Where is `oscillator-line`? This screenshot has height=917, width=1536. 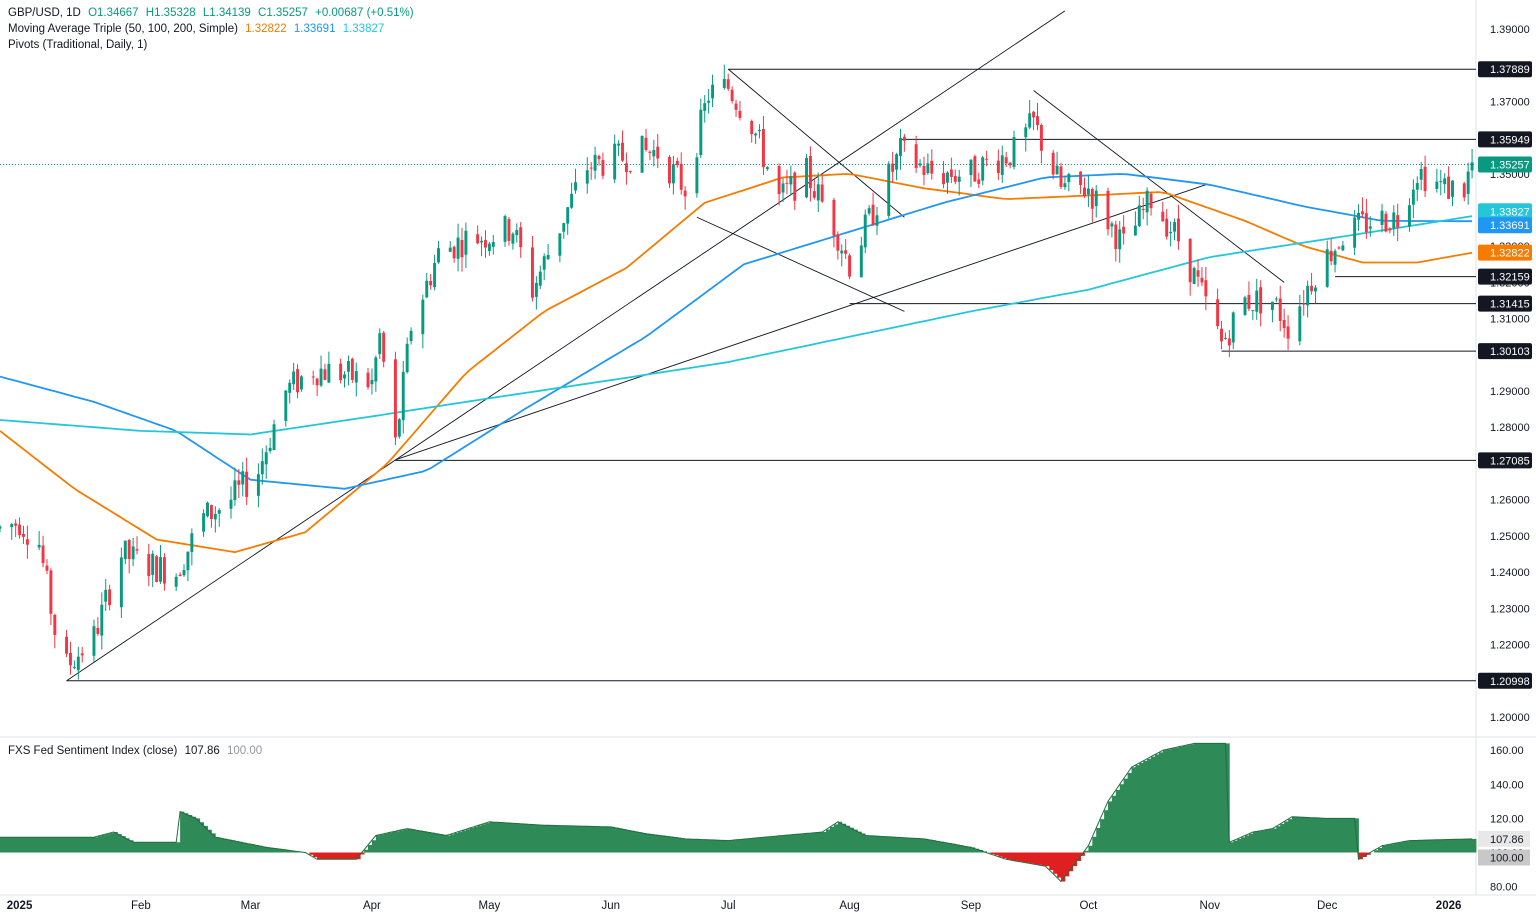 oscillator-line is located at coordinates (736, 812).